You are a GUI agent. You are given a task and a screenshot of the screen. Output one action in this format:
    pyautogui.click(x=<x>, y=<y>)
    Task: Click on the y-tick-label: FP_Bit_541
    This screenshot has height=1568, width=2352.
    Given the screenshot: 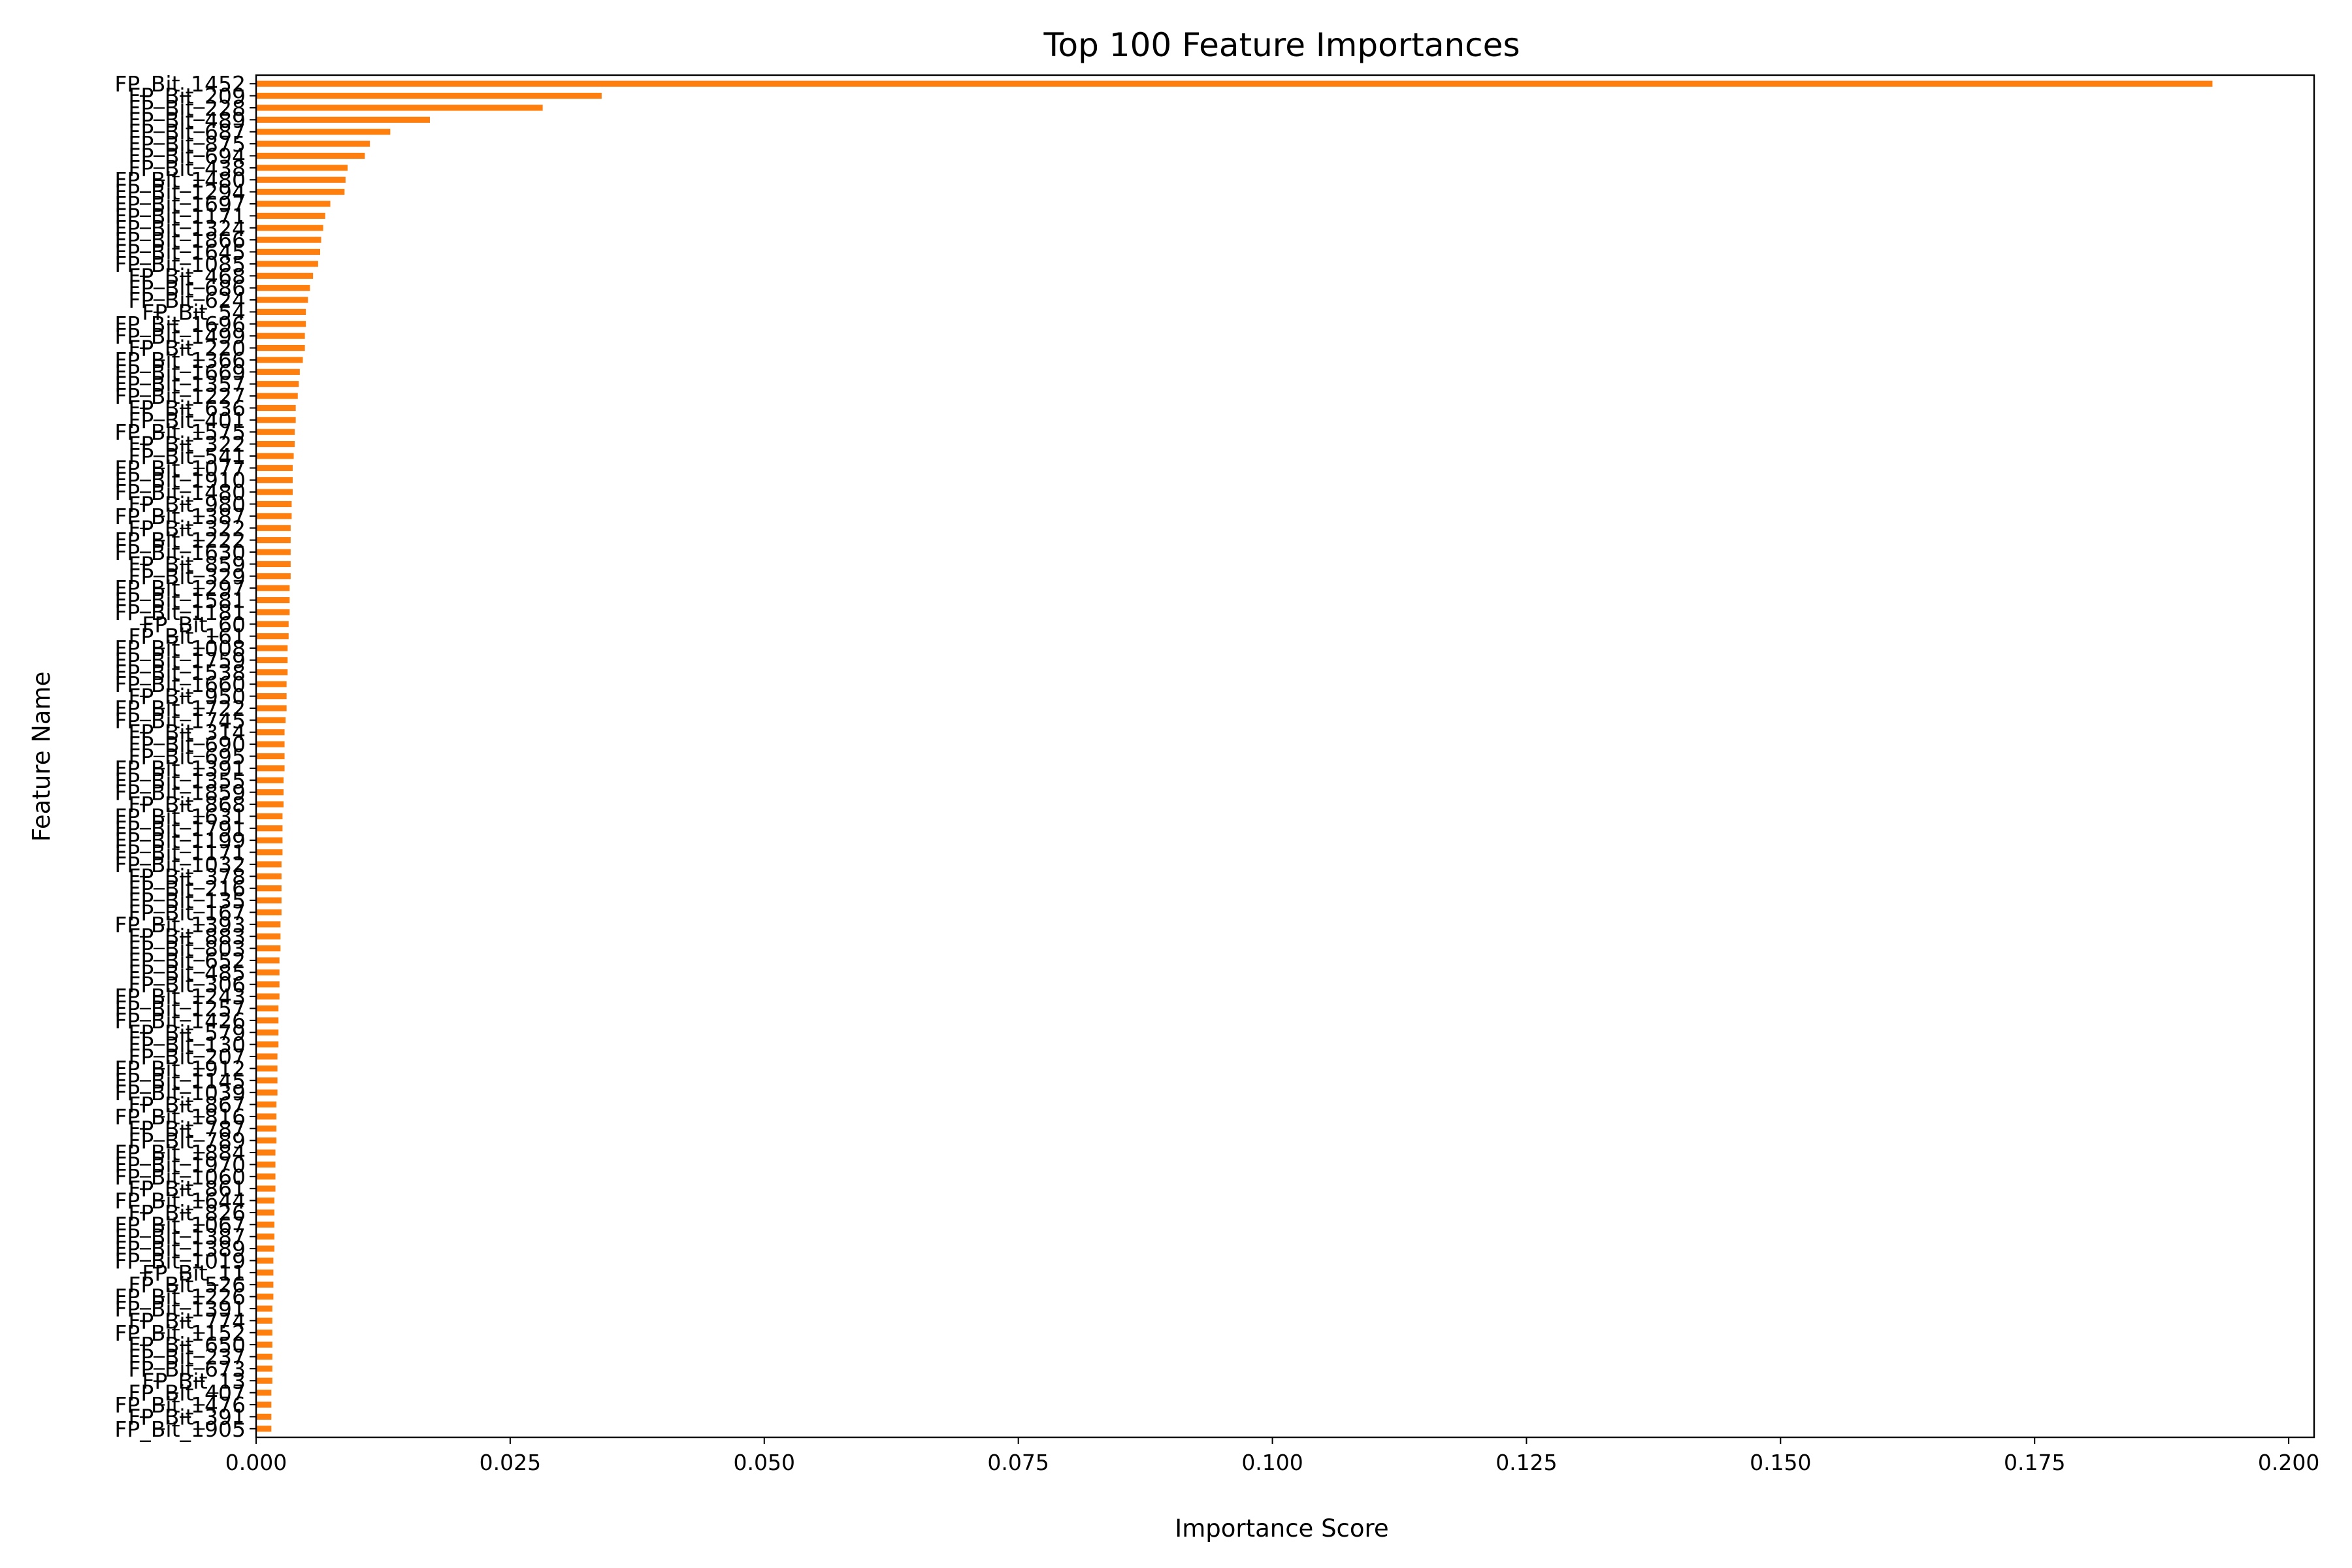 What is the action you would take?
    pyautogui.click(x=187, y=456)
    